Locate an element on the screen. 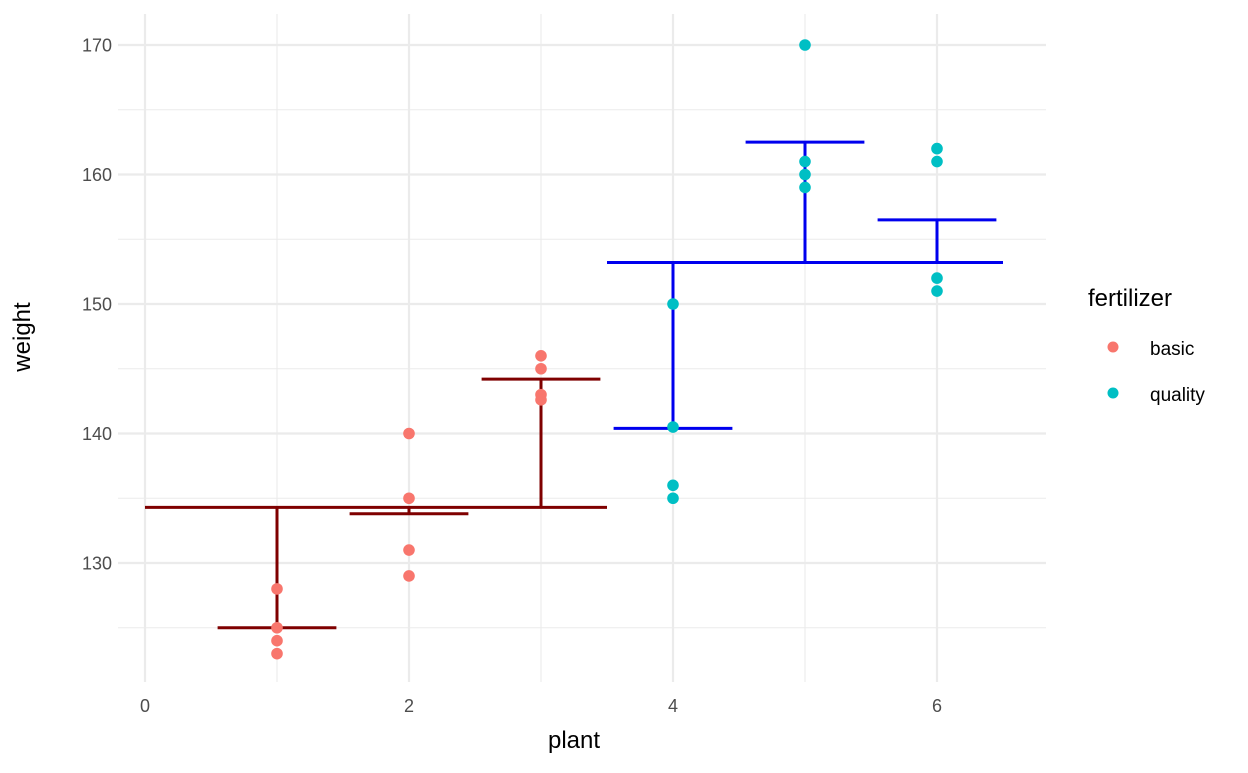 The height and width of the screenshot is (773, 1248). legend: fertilizer basic quality is located at coordinates (1146, 345).